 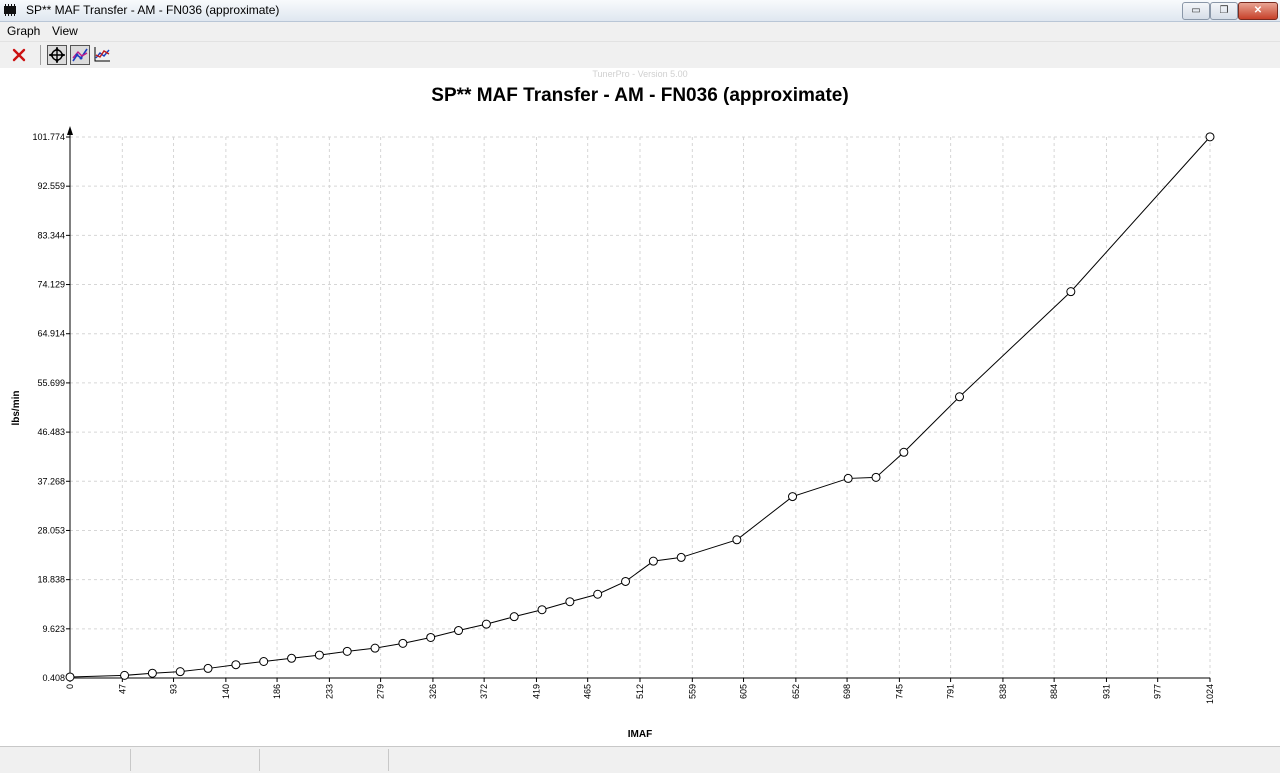 What do you see at coordinates (53, 678) in the screenshot?
I see `y-tick-label: 0.408` at bounding box center [53, 678].